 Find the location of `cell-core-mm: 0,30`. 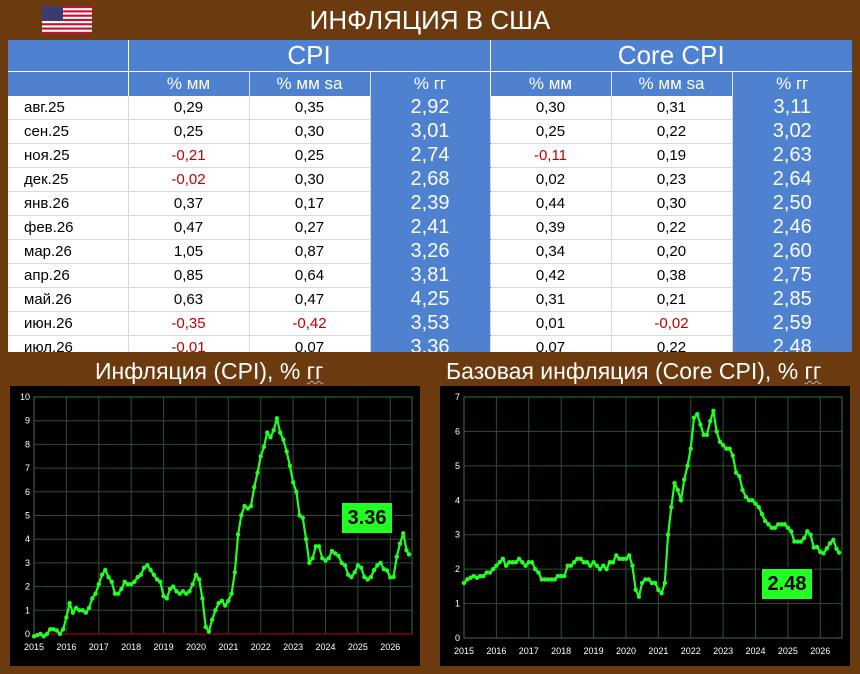

cell-core-mm: 0,30 is located at coordinates (550, 107).